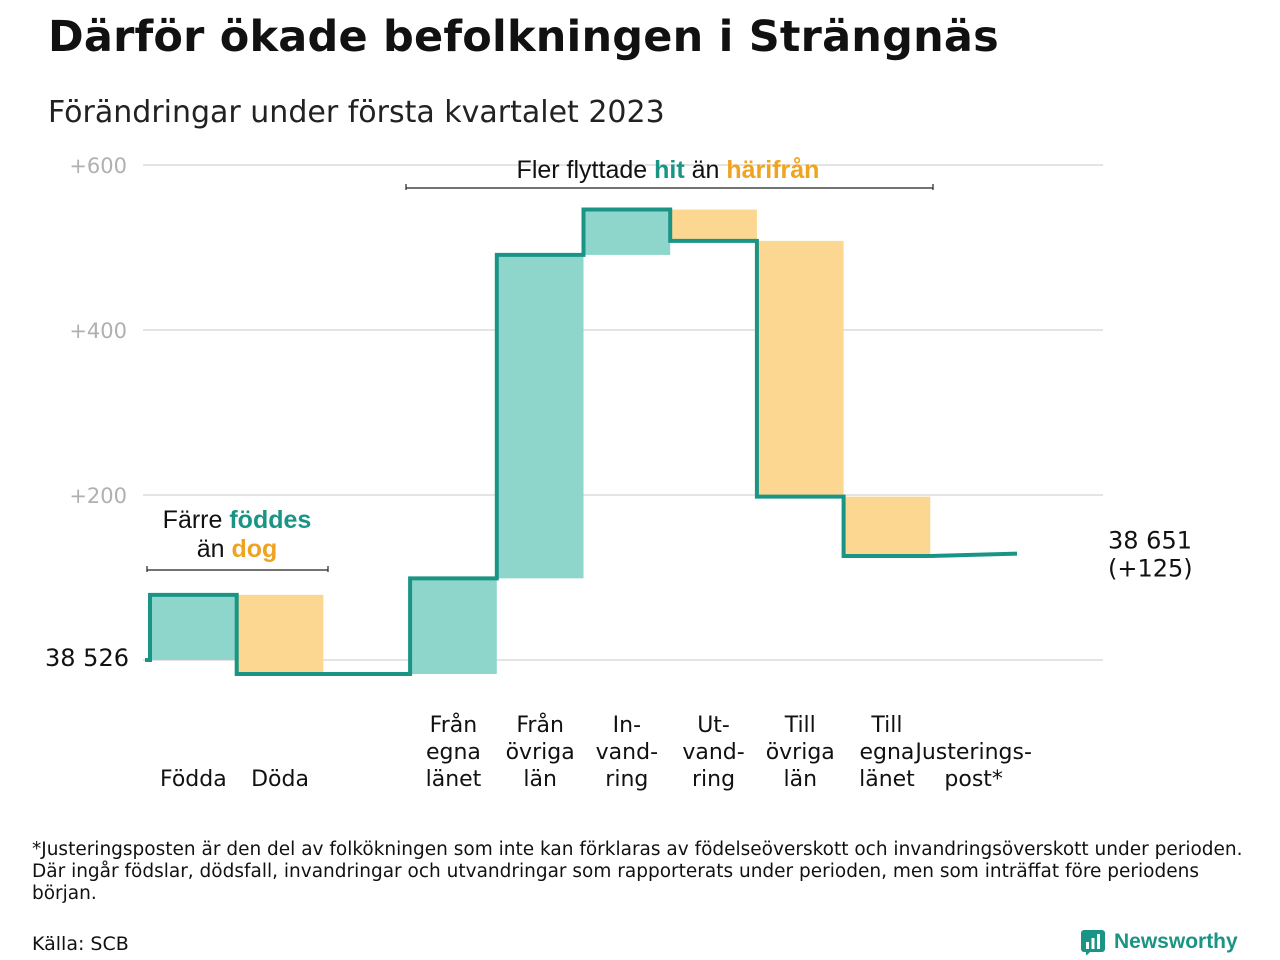 This screenshot has width=1280, height=960. Describe the element at coordinates (356, 112) in the screenshot. I see `chart-subtitle: Förändringar under första kvartalet 2023` at that location.